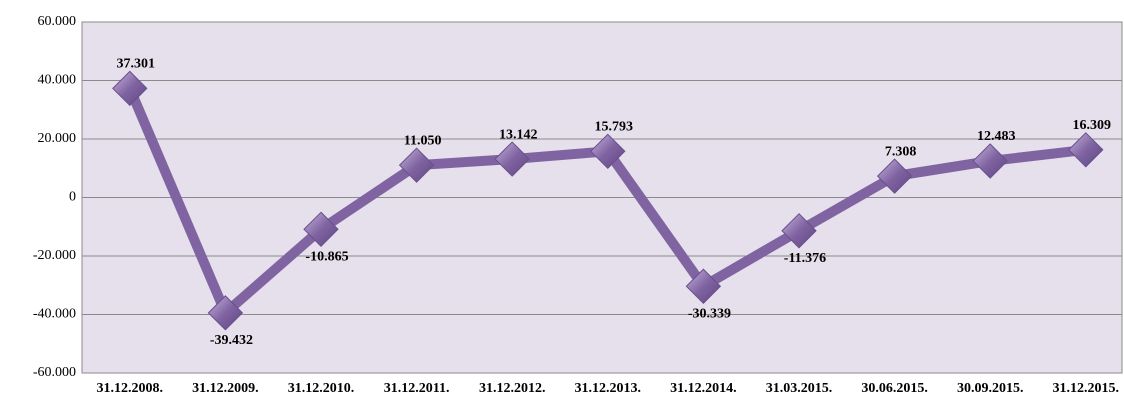 This screenshot has width=1124, height=401. Describe the element at coordinates (423, 140) in the screenshot. I see `data-label: 11.050` at that location.